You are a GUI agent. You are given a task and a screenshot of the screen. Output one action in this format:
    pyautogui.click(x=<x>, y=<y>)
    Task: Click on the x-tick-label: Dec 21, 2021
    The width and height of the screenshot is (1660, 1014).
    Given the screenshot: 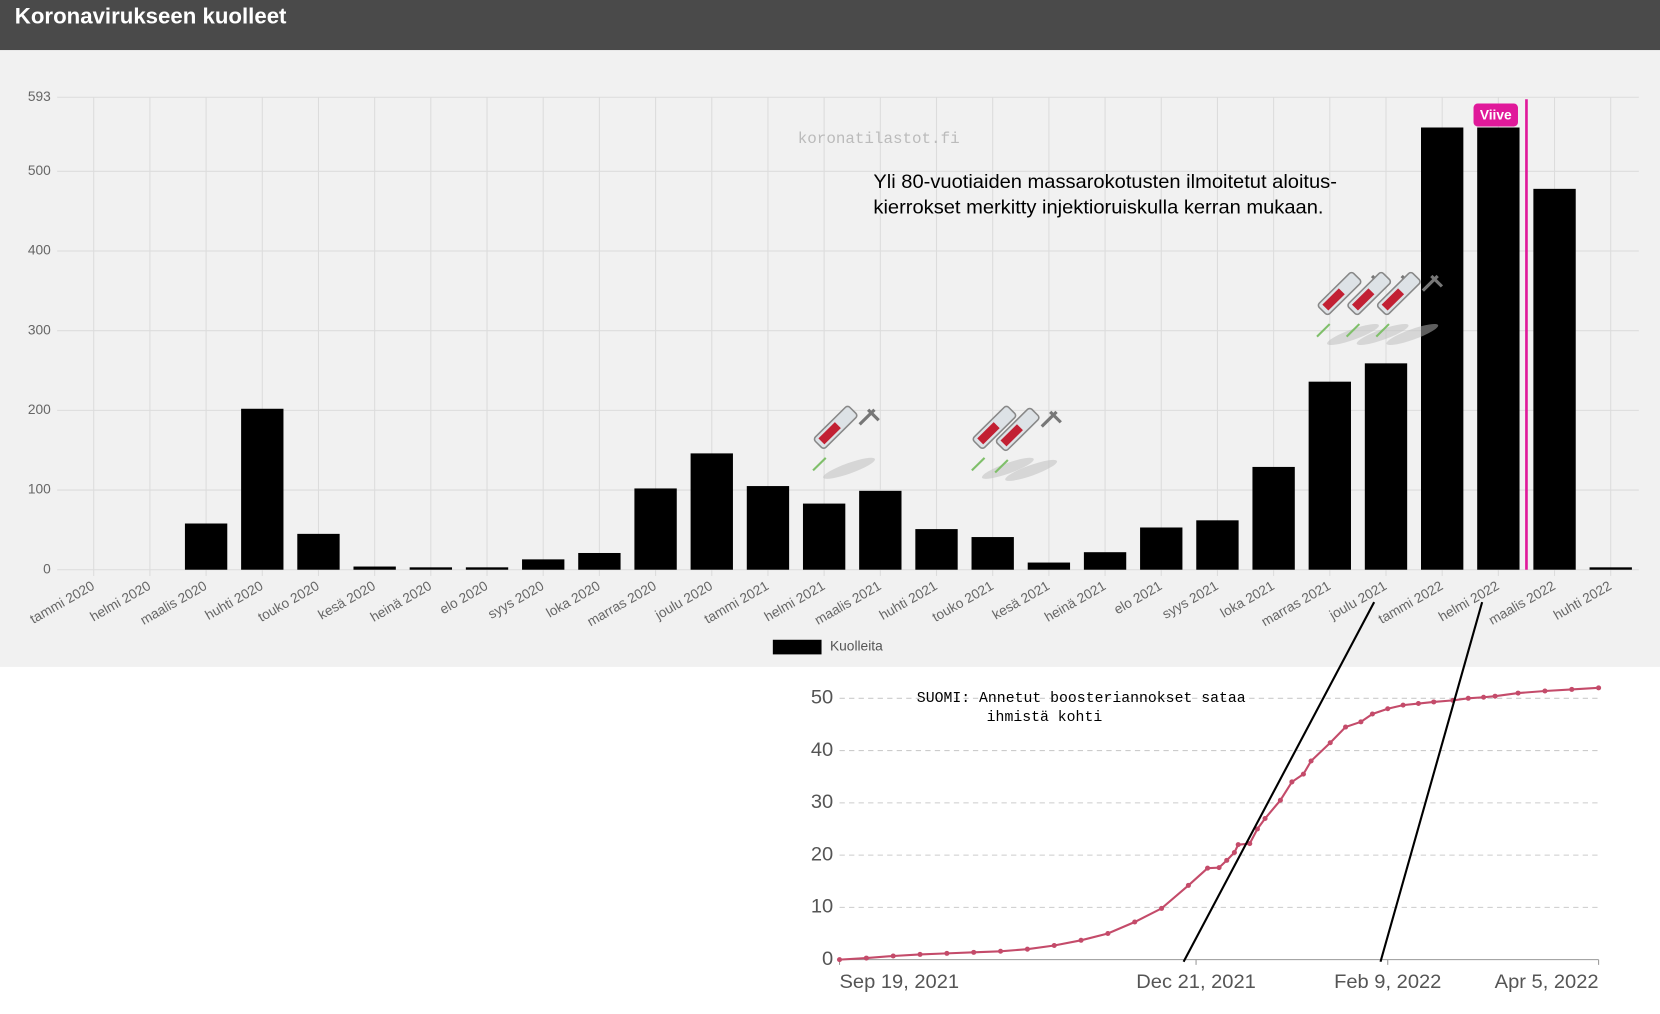 What is the action you would take?
    pyautogui.click(x=1196, y=982)
    